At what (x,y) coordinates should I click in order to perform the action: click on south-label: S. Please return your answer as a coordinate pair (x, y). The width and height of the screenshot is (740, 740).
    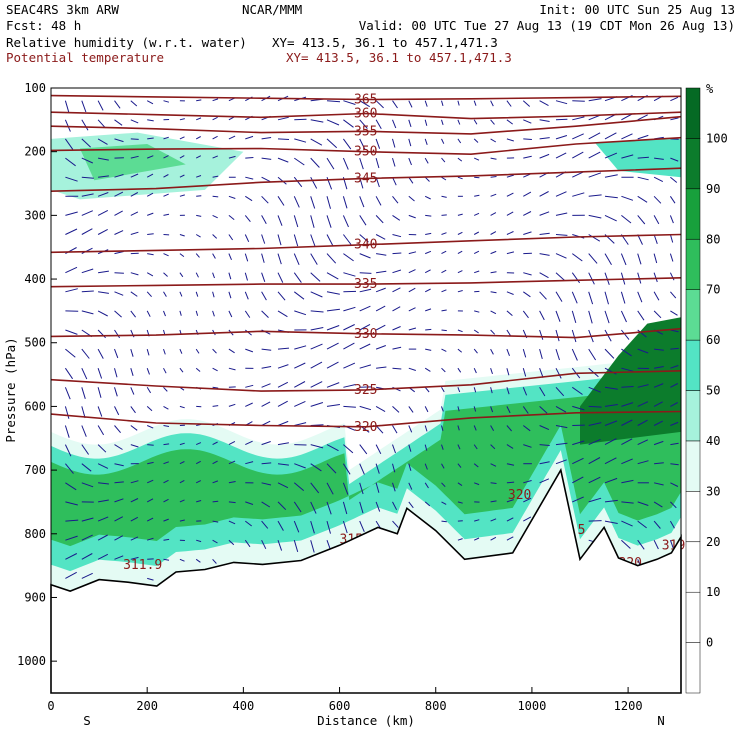
    Looking at the image, I should click on (87, 720).